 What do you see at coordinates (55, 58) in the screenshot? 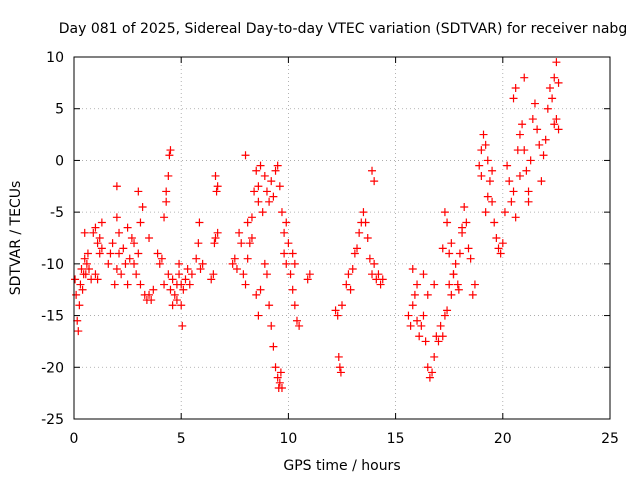
I see `y-tick-label: 10` at bounding box center [55, 58].